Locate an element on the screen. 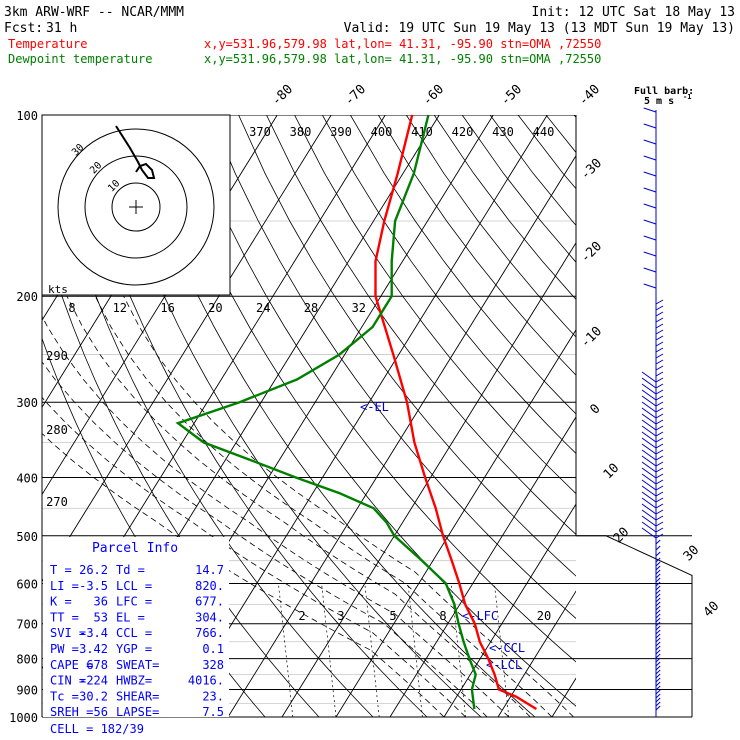 The height and width of the screenshot is (740, 740). isotherm-label: -30 is located at coordinates (591, 169).